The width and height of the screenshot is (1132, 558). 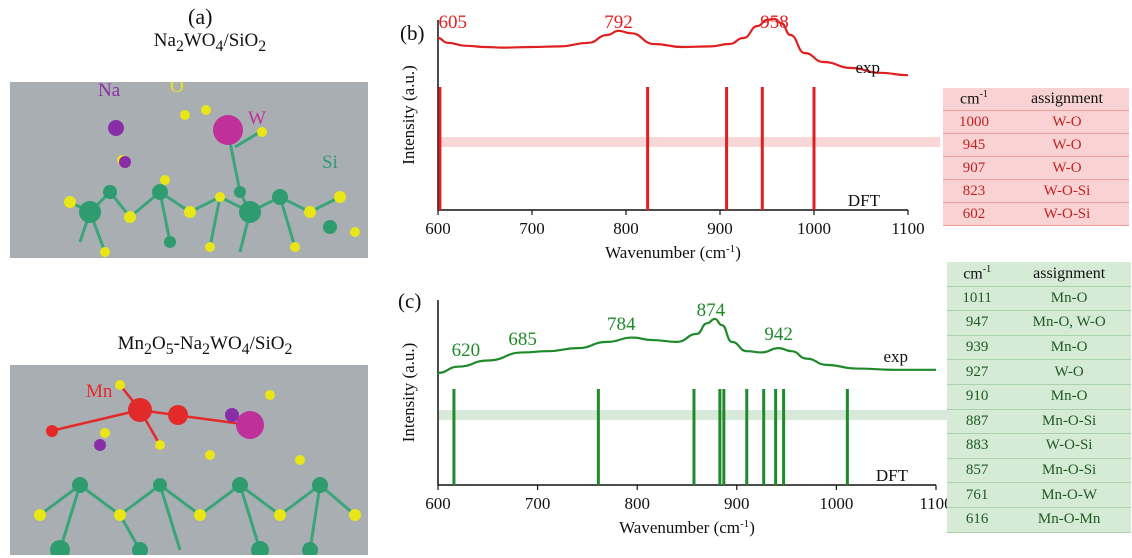 What do you see at coordinates (452, 22) in the screenshot?
I see `peak-label-b-0: 605` at bounding box center [452, 22].